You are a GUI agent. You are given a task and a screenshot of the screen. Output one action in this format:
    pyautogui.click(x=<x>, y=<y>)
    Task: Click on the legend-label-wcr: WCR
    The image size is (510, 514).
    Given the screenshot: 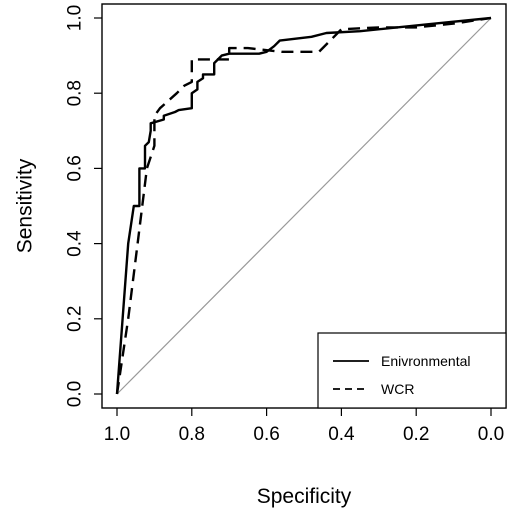 What is the action you would take?
    pyautogui.click(x=397, y=389)
    